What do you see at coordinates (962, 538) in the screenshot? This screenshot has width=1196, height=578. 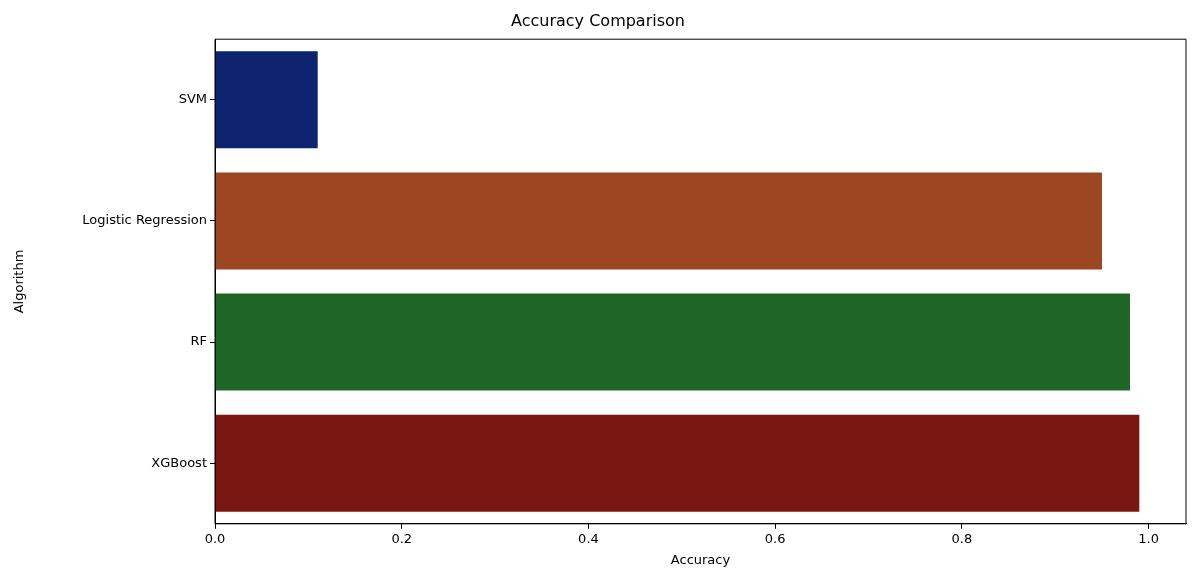 I see `x-tick-label: 0.8` at bounding box center [962, 538].